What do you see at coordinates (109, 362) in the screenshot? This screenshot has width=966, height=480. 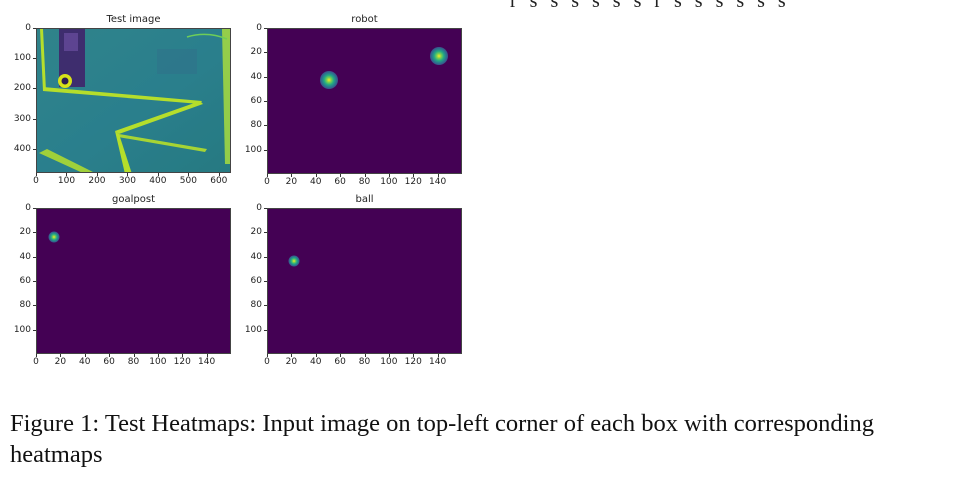 I see `x-tick-label: 60` at bounding box center [109, 362].